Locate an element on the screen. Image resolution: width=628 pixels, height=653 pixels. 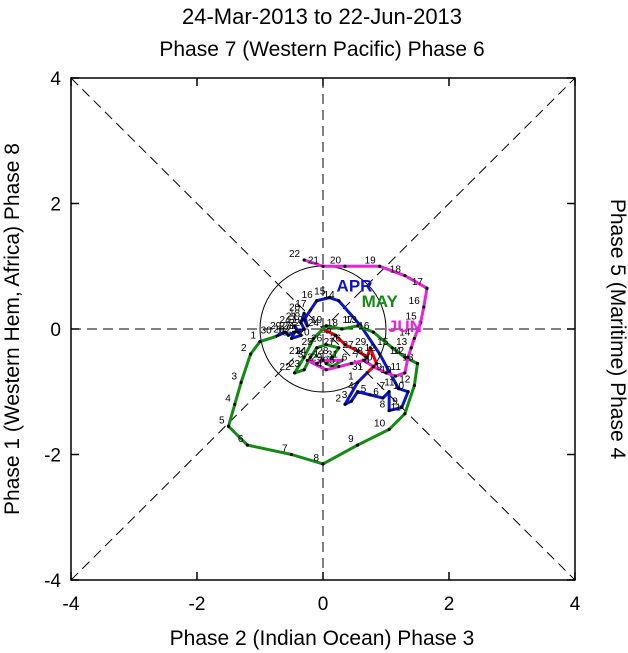
day-label: 22 is located at coordinates (295, 254).